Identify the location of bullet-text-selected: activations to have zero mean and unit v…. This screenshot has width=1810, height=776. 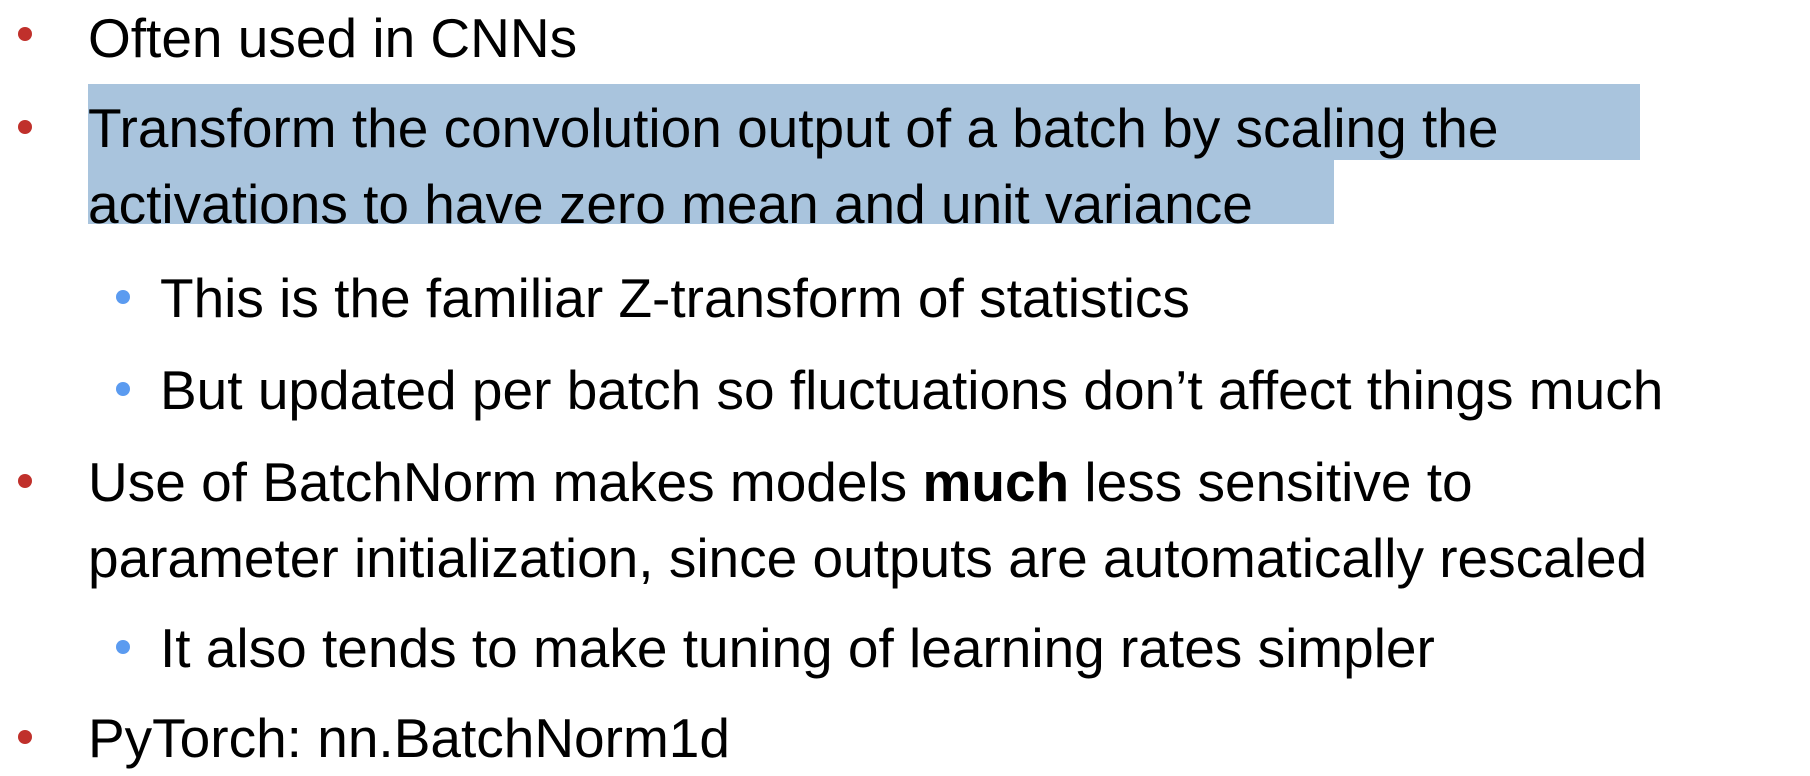
(670, 204).